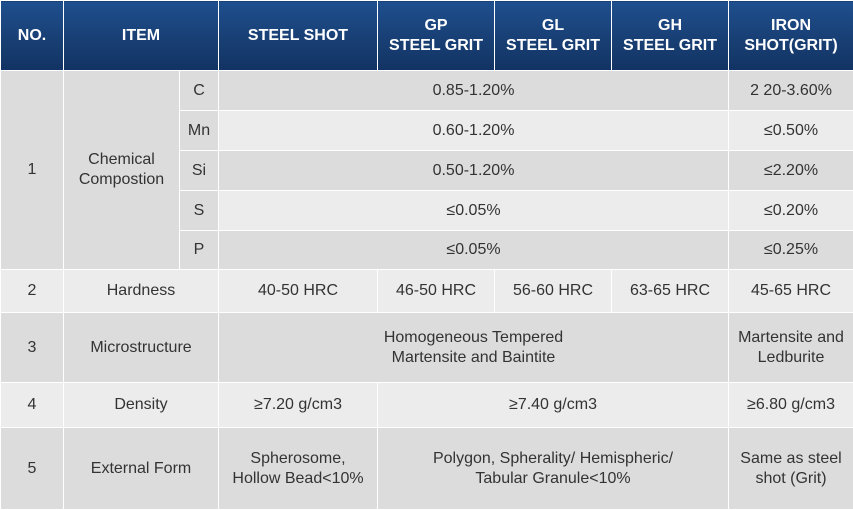 The image size is (853, 510). Describe the element at coordinates (199, 91) in the screenshot. I see `element-symbol: C` at that location.